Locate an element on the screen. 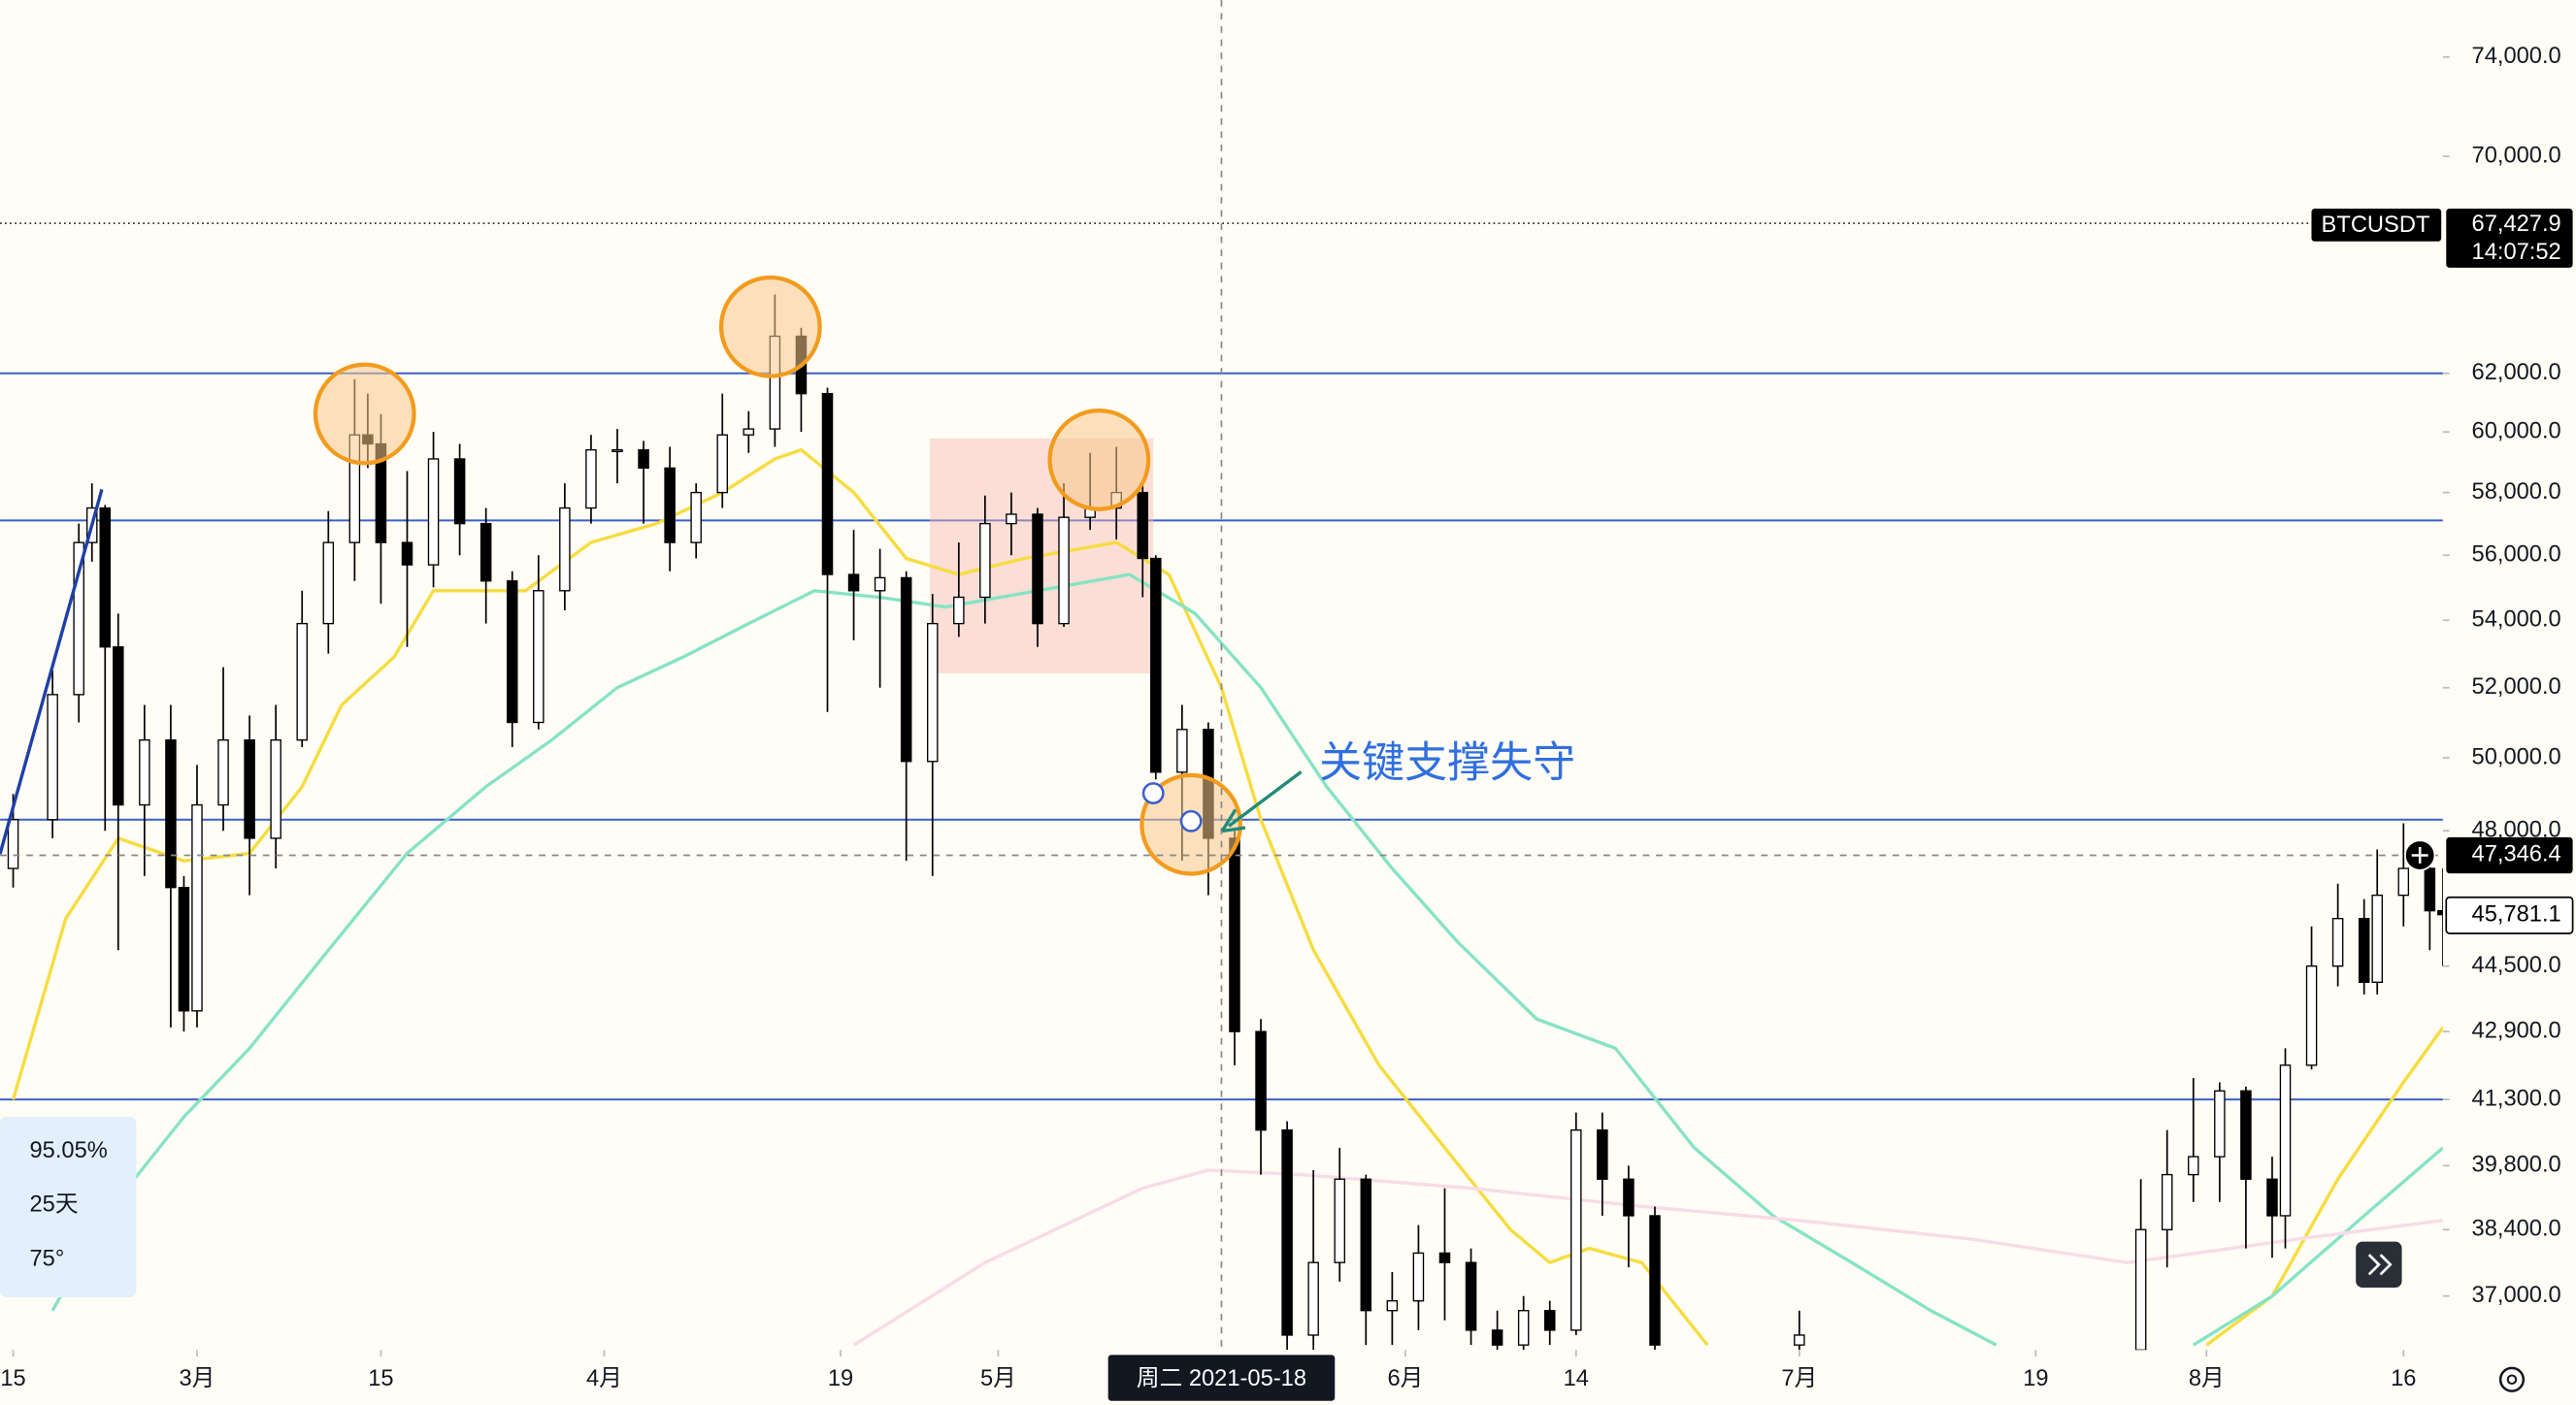 This screenshot has height=1405, width=2576. x-tick-label: 7月 is located at coordinates (1799, 1378).